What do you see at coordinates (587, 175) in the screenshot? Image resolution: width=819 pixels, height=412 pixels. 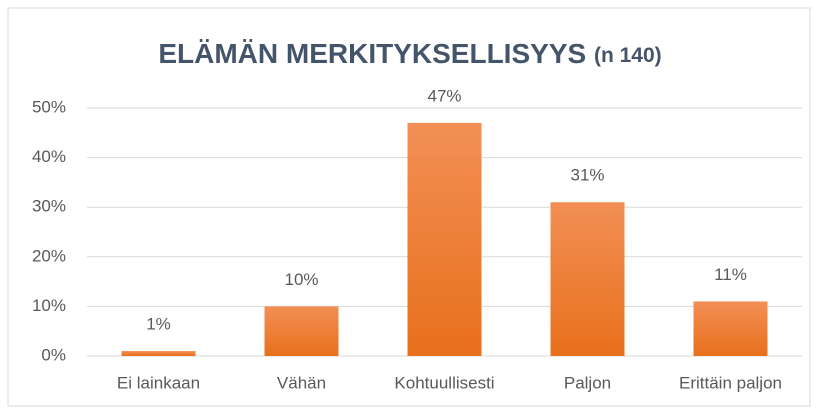 I see `data-label: 31%` at bounding box center [587, 175].